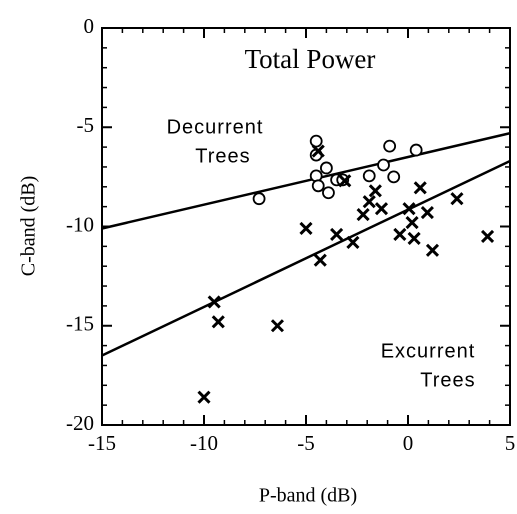 The height and width of the screenshot is (514, 517). Describe the element at coordinates (89, 26) in the screenshot. I see `y-tick-label: 0` at that location.